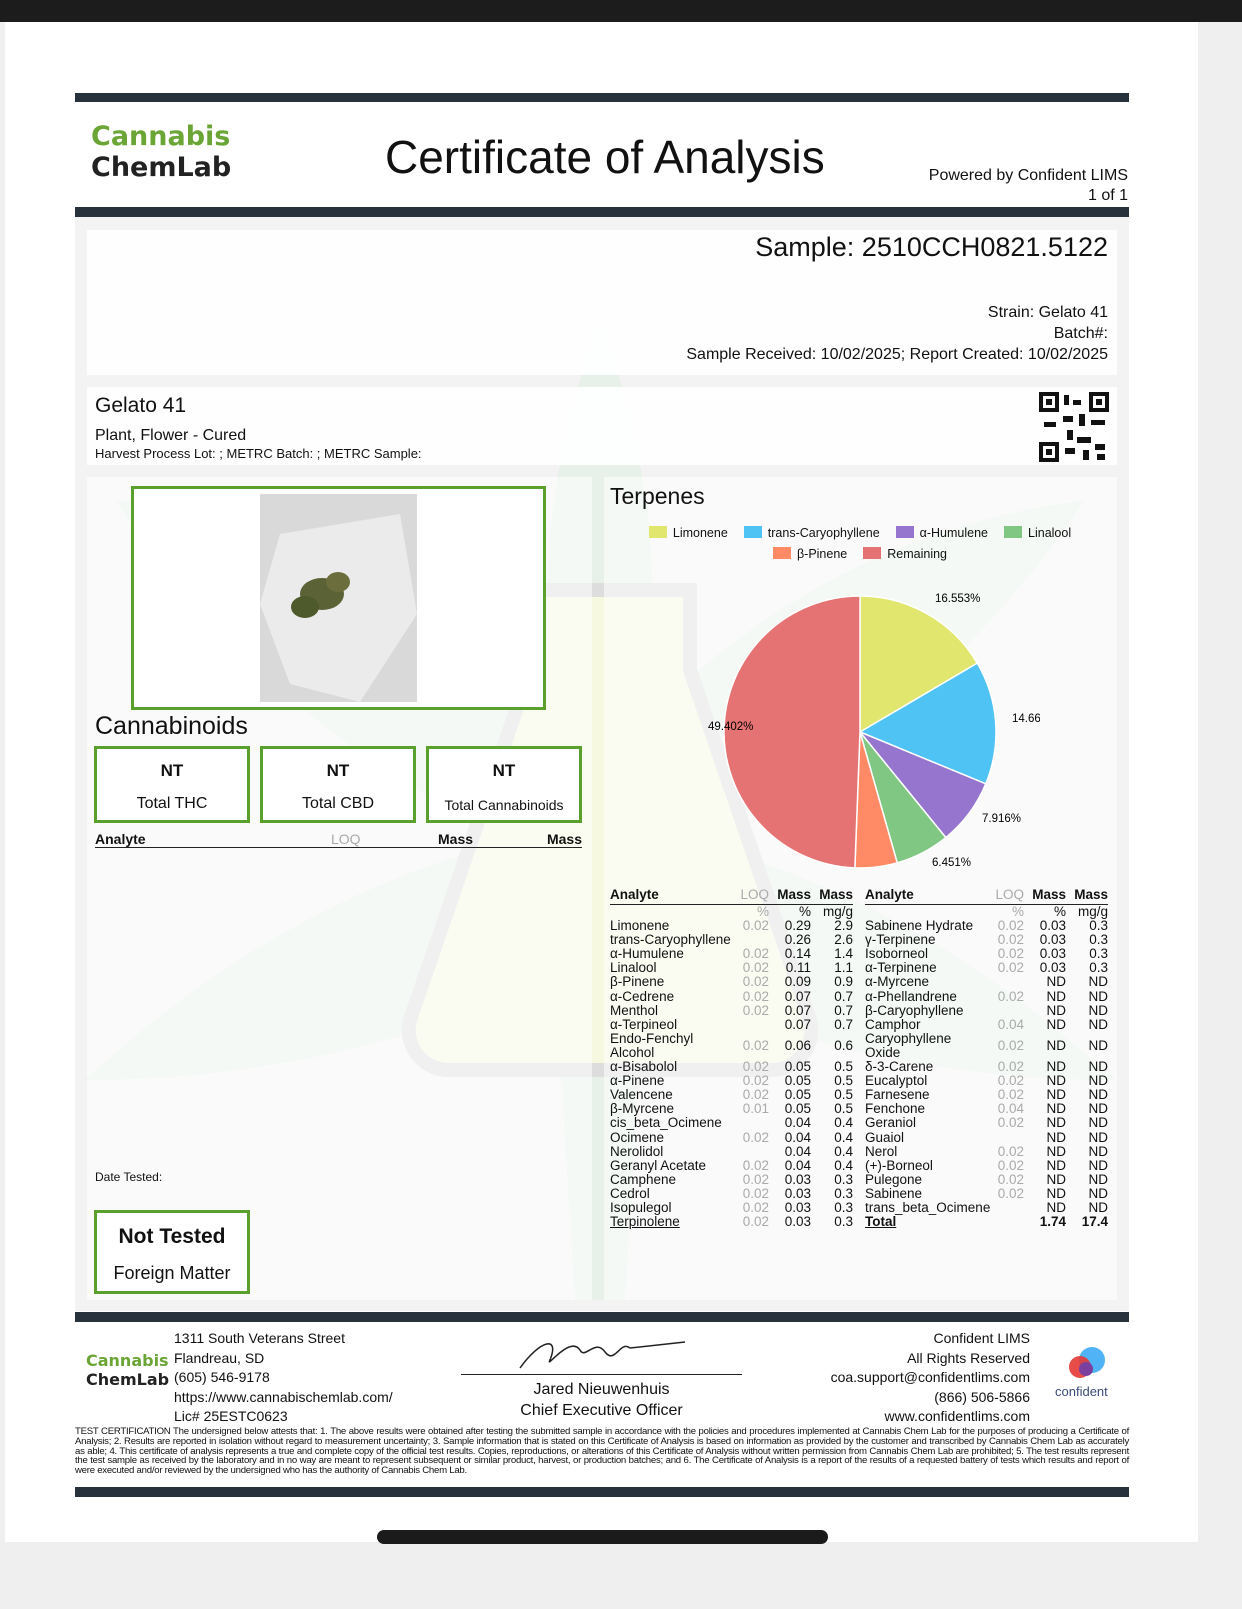 This screenshot has height=1609, width=1242. Describe the element at coordinates (986, 1151) in the screenshot. I see `table-row: Nerol 0.02 ND ND` at that location.